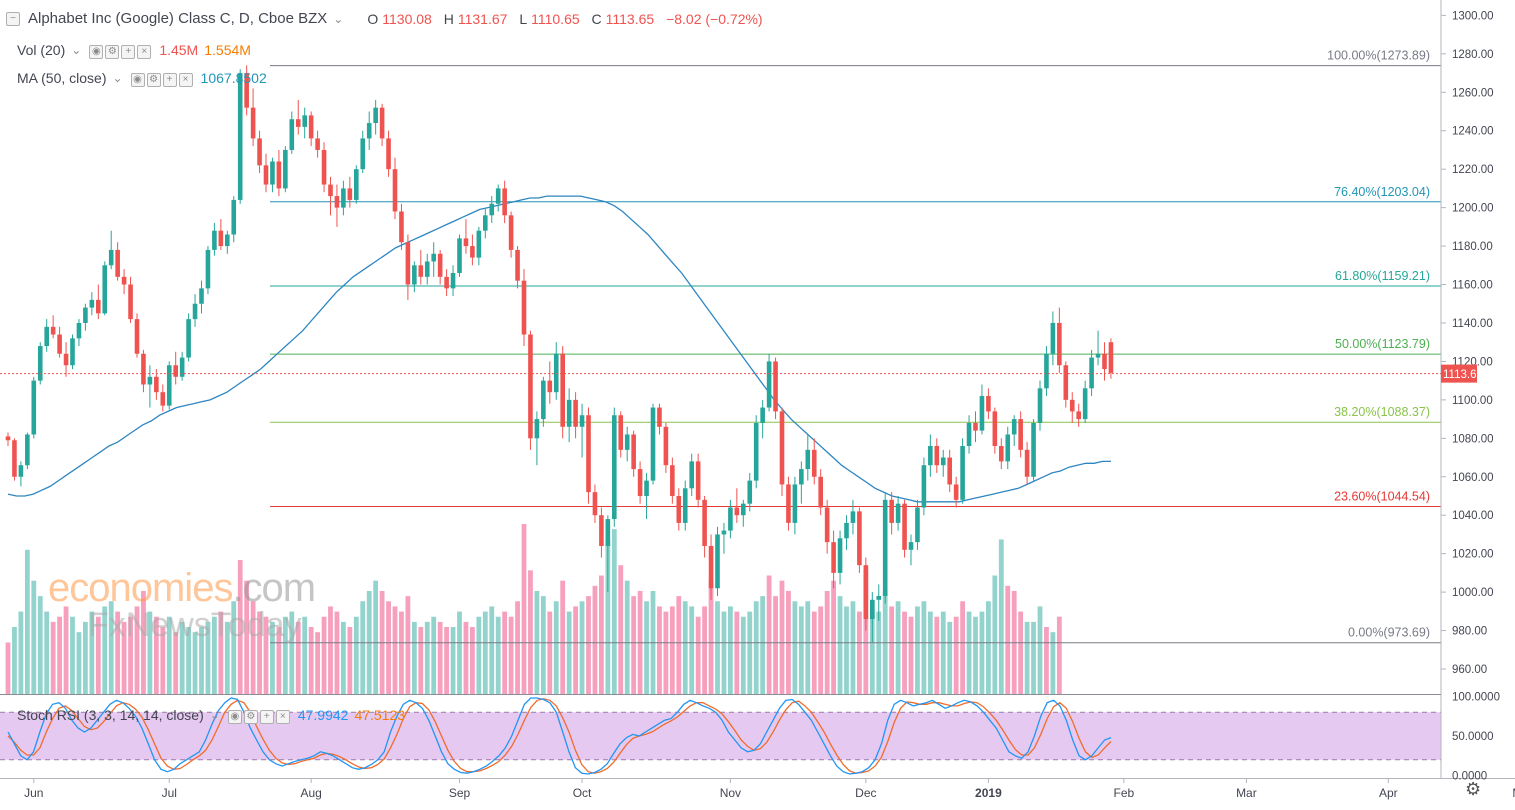  Describe the element at coordinates (1473, 16) in the screenshot. I see `price-tick-label: 1300.00` at that location.